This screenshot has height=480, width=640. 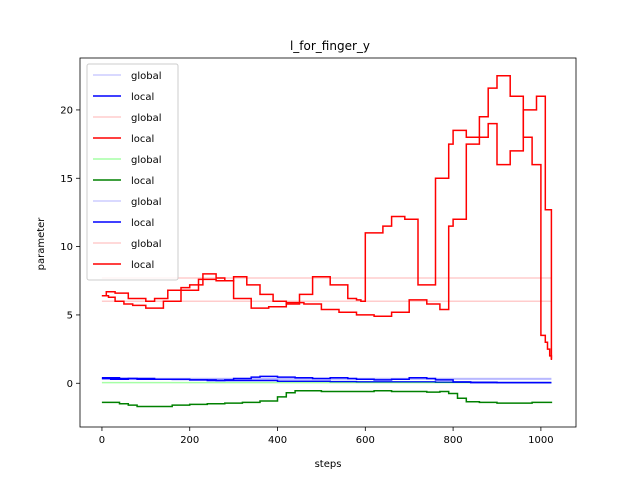 What do you see at coordinates (41, 244) in the screenshot?
I see `y-axis-label: parameter` at bounding box center [41, 244].